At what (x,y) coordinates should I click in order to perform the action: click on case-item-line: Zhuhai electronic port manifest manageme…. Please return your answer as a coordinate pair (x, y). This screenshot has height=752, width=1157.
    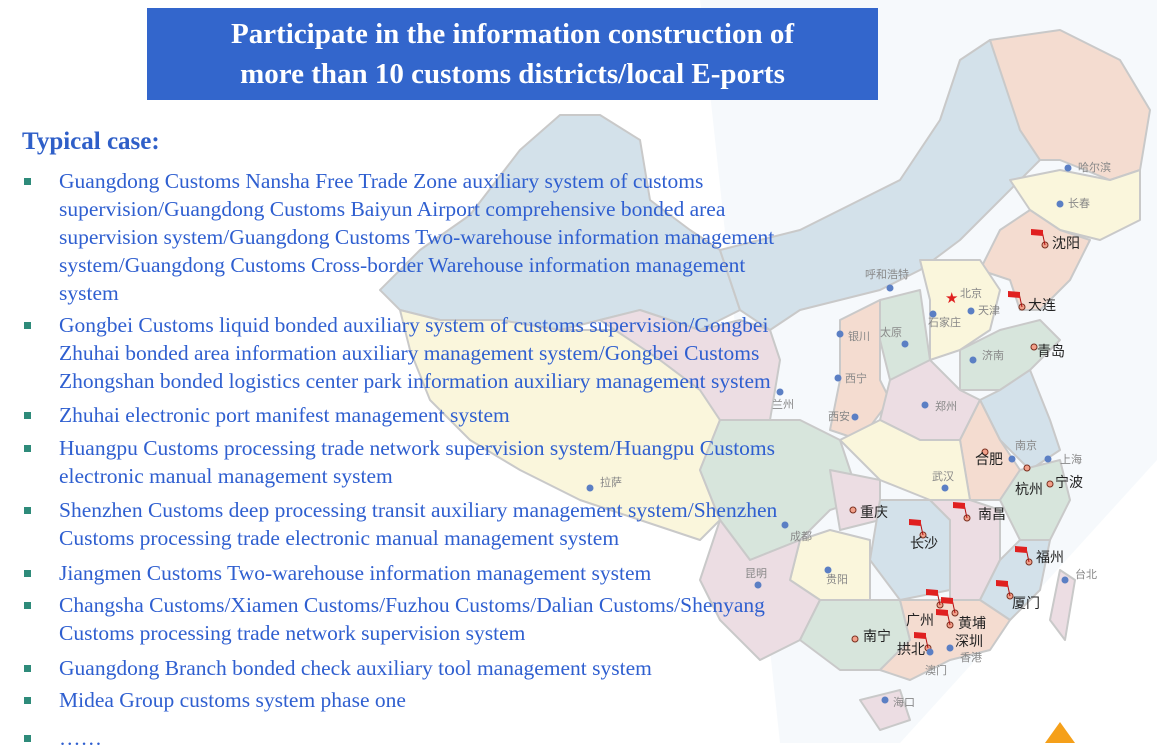
    Looking at the image, I should click on (284, 415).